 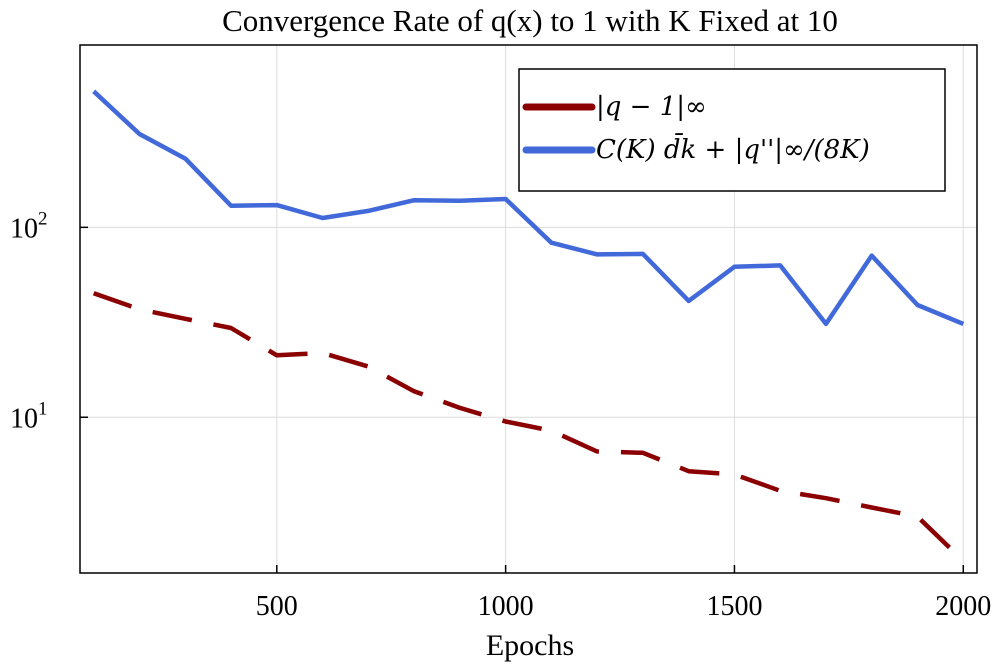 What do you see at coordinates (734, 606) in the screenshot?
I see `x-tick-label: 1500` at bounding box center [734, 606].